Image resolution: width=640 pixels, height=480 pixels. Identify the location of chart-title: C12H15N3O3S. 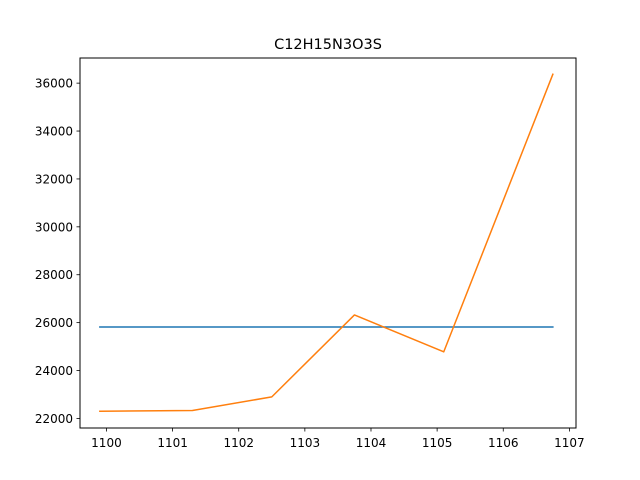
(328, 45).